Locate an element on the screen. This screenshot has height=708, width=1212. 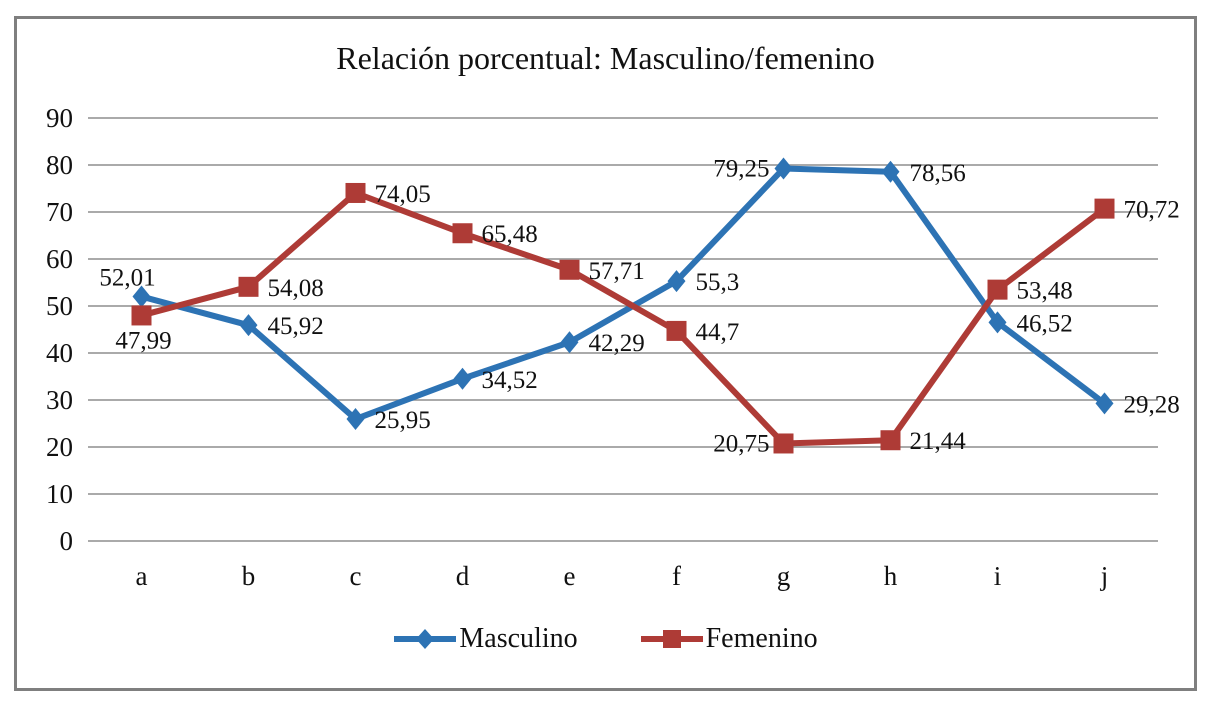
y-axis-tick-label: 0 is located at coordinates (67, 541).